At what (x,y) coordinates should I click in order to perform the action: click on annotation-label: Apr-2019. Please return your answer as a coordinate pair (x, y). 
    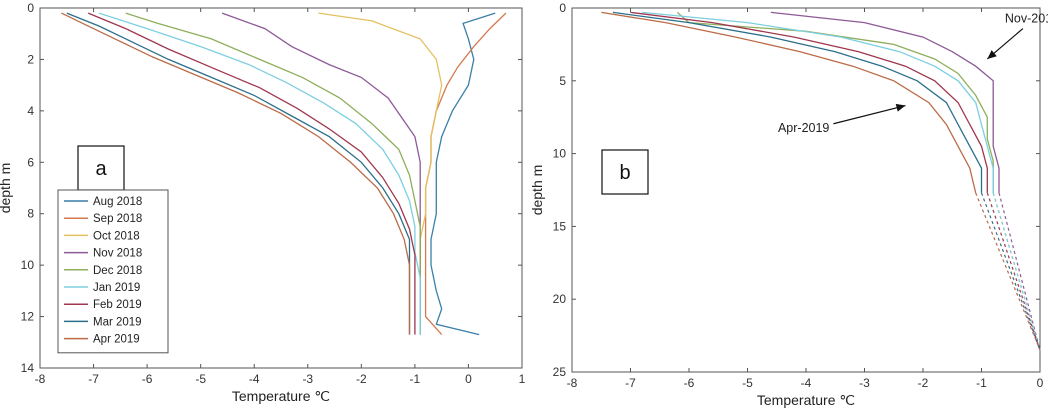
    Looking at the image, I should click on (803, 128).